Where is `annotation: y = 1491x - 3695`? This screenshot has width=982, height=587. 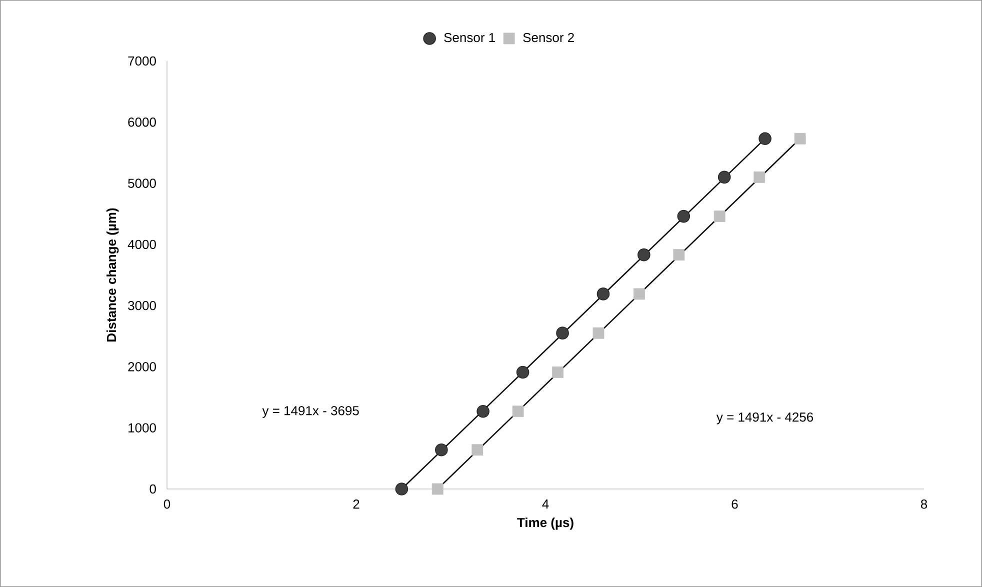 annotation: y = 1491x - 3695 is located at coordinates (310, 412).